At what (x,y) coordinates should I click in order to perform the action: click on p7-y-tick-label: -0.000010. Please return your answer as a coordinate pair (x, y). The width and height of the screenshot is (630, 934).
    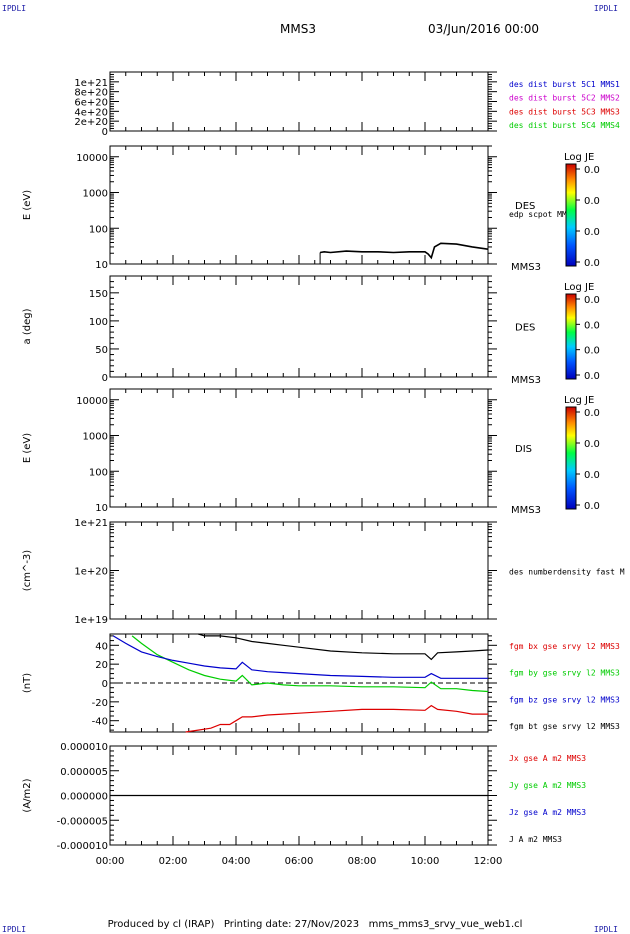
    Looking at the image, I should click on (82, 846).